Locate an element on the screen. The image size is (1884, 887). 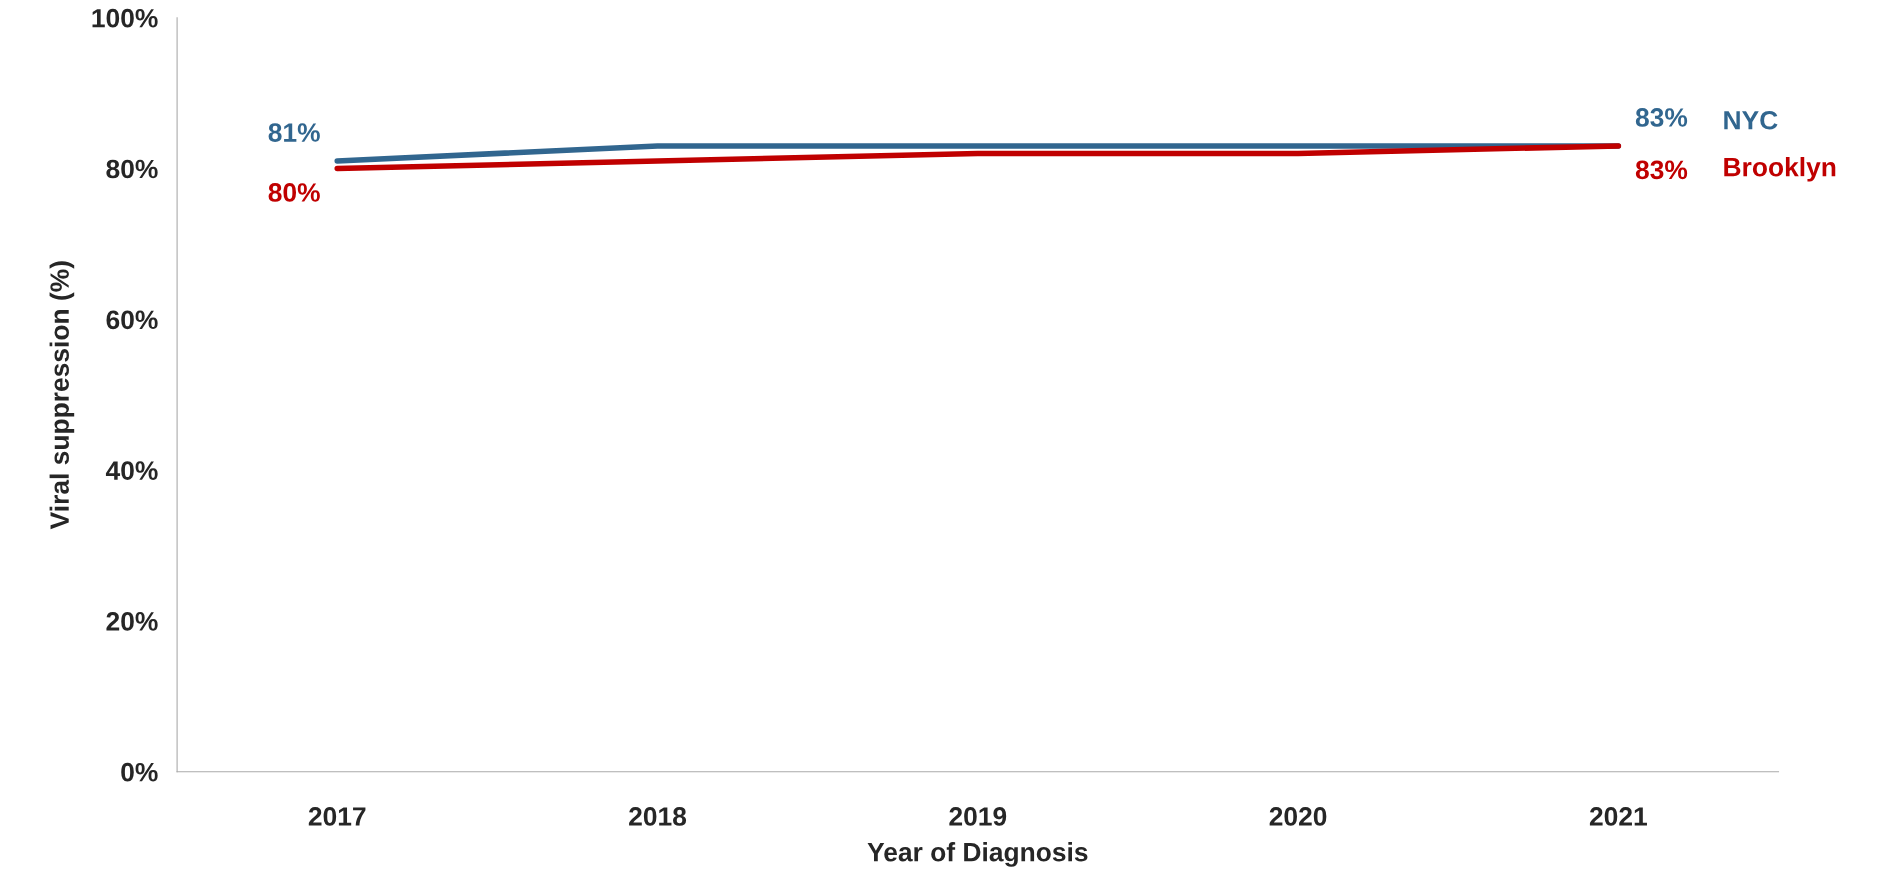
y-tick-label: 40% is located at coordinates (131, 470).